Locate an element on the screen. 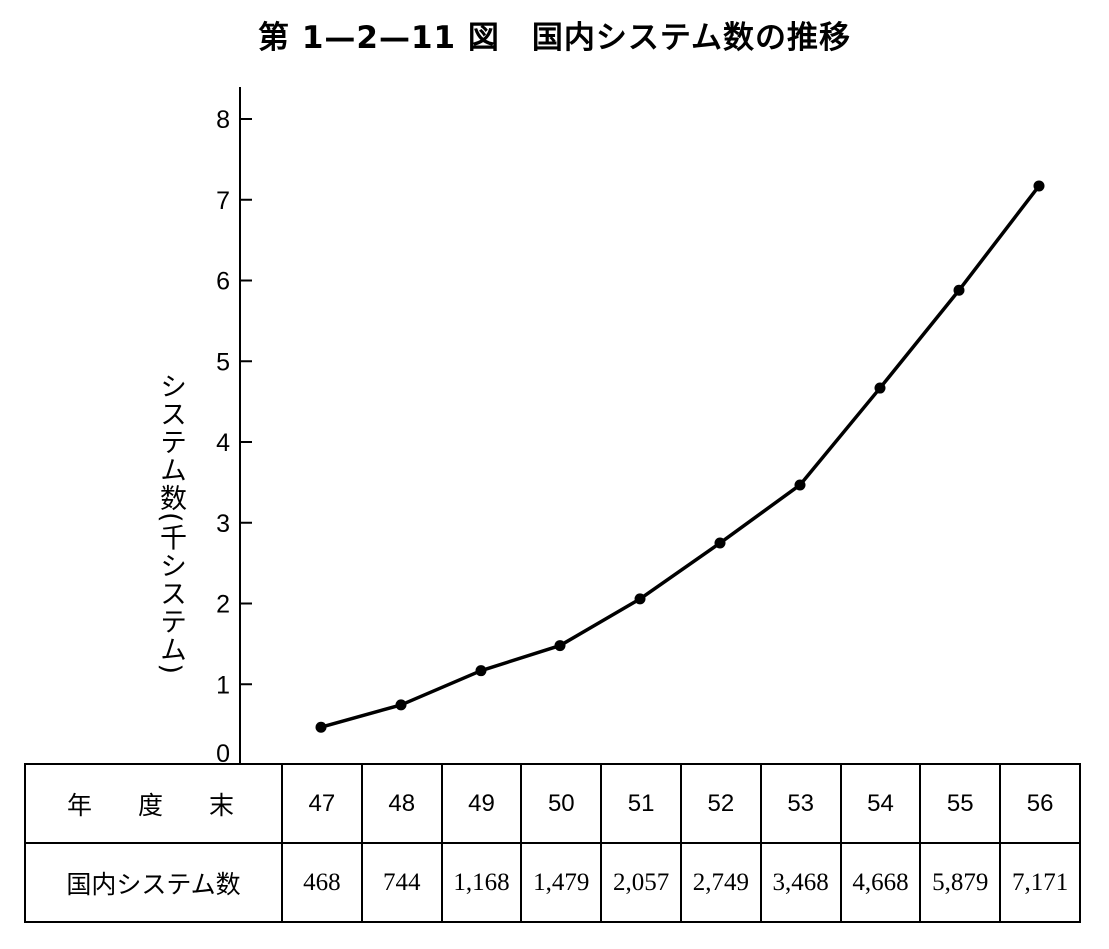 The width and height of the screenshot is (1109, 949). y-tick-label-1: 1 is located at coordinates (223, 685).